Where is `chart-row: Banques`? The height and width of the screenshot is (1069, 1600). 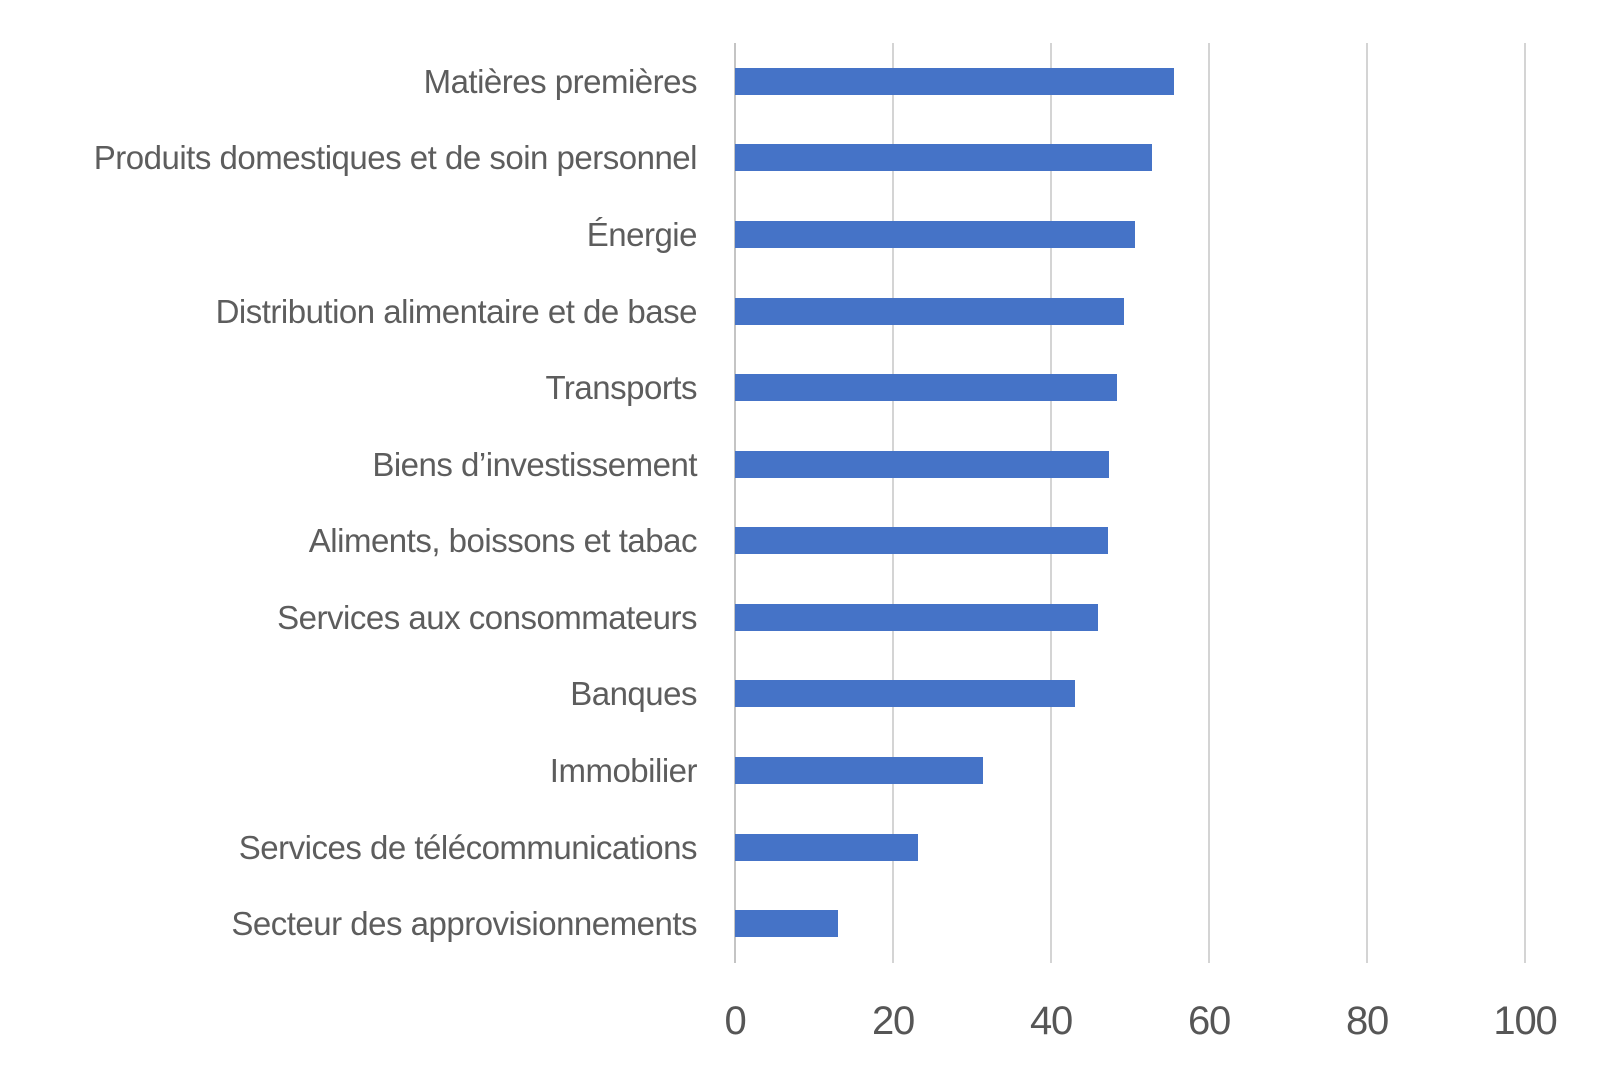 chart-row: Banques is located at coordinates (800, 694).